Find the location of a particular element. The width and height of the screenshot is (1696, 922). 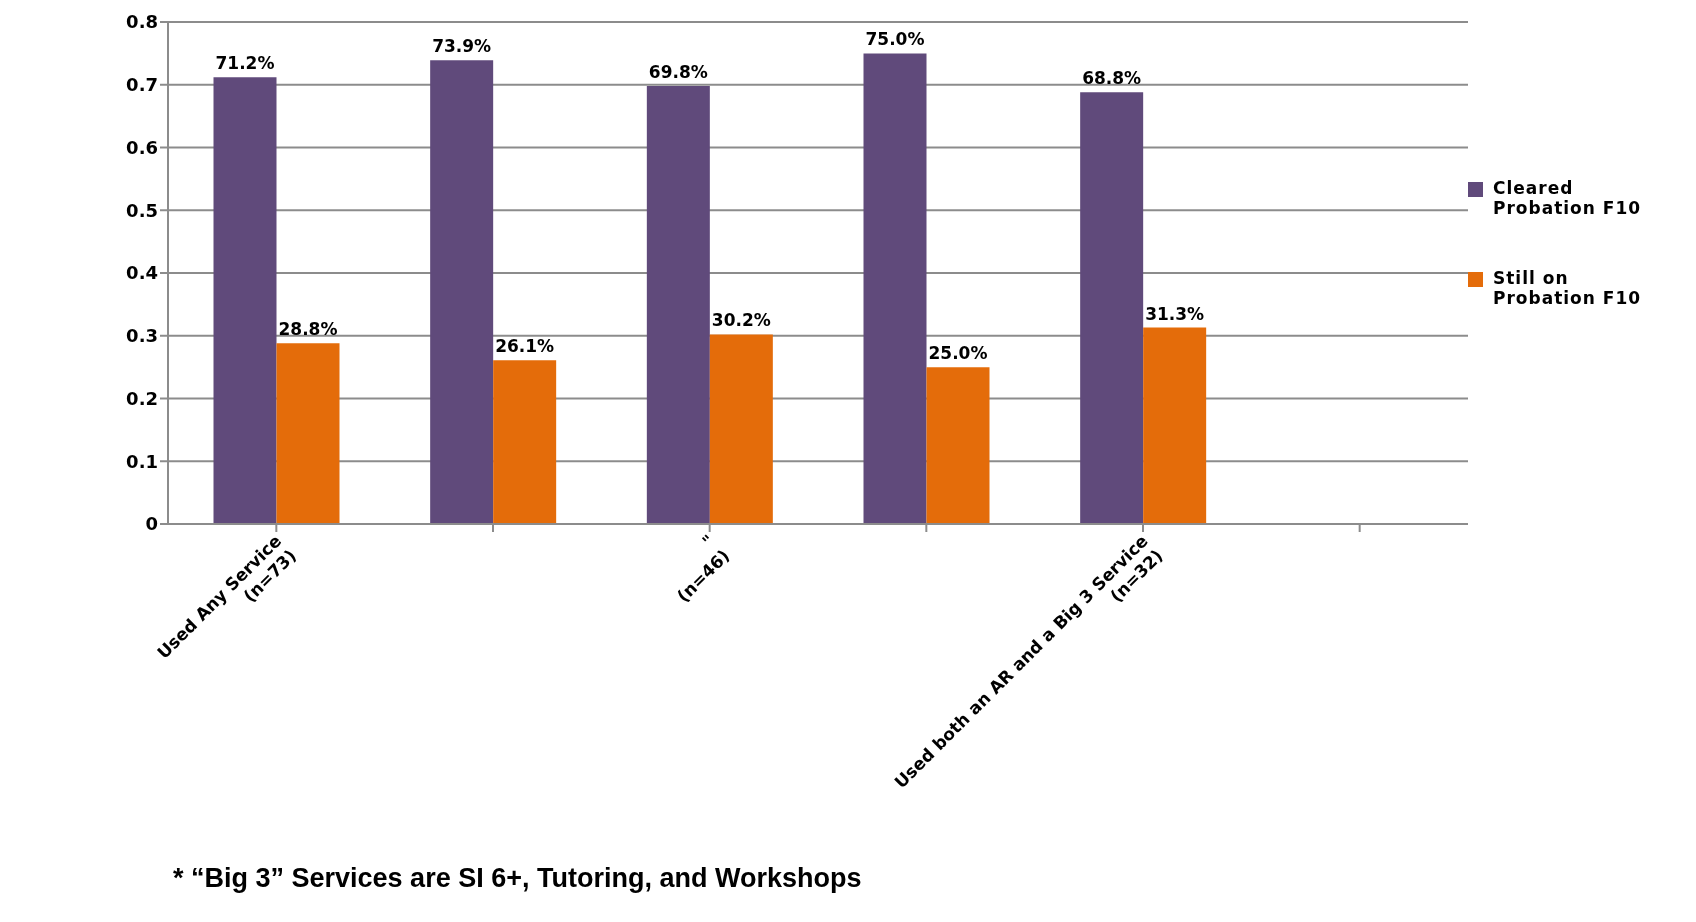

data-label: 28.8% is located at coordinates (308, 329).